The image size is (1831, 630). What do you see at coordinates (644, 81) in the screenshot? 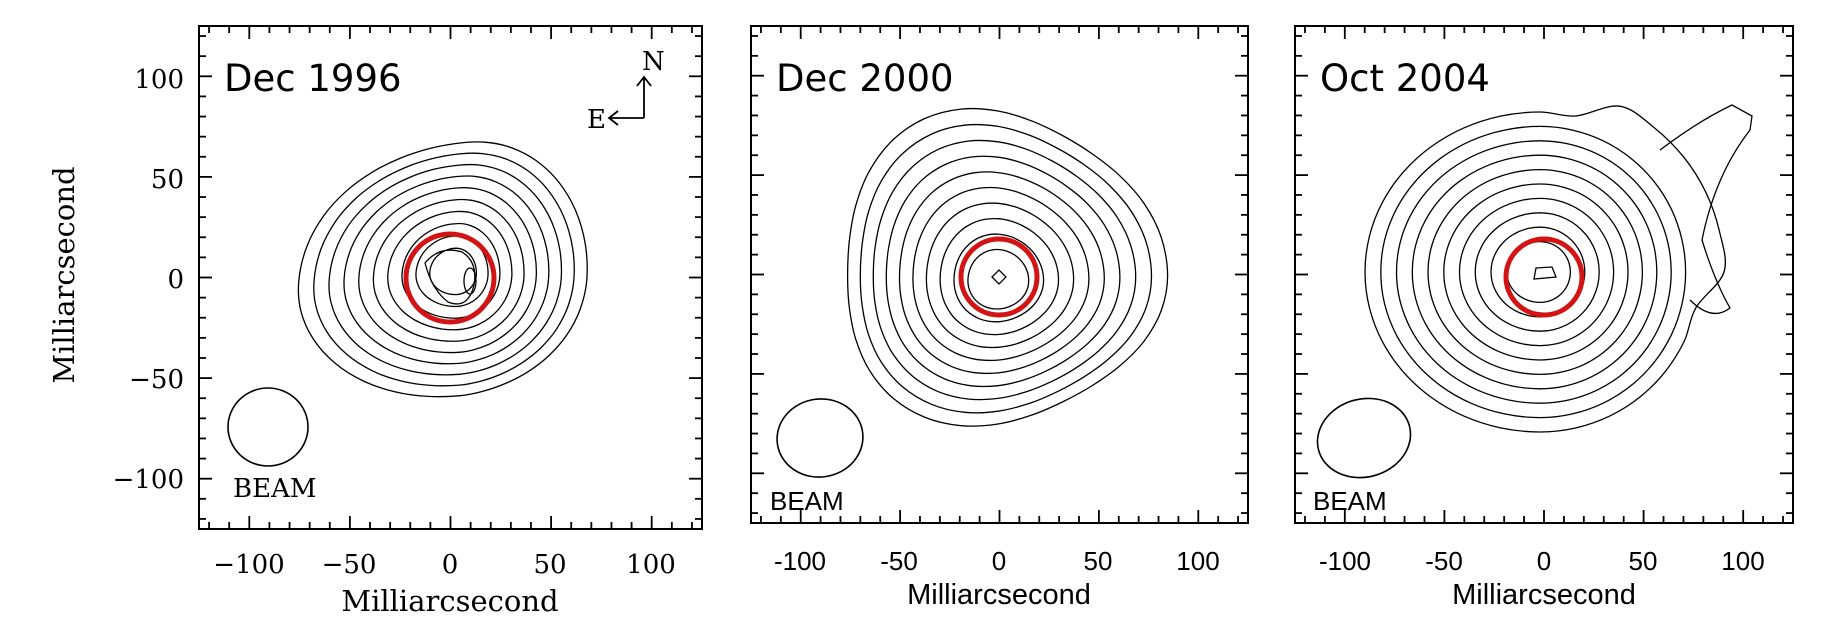
I see `north-arrow-icon` at bounding box center [644, 81].